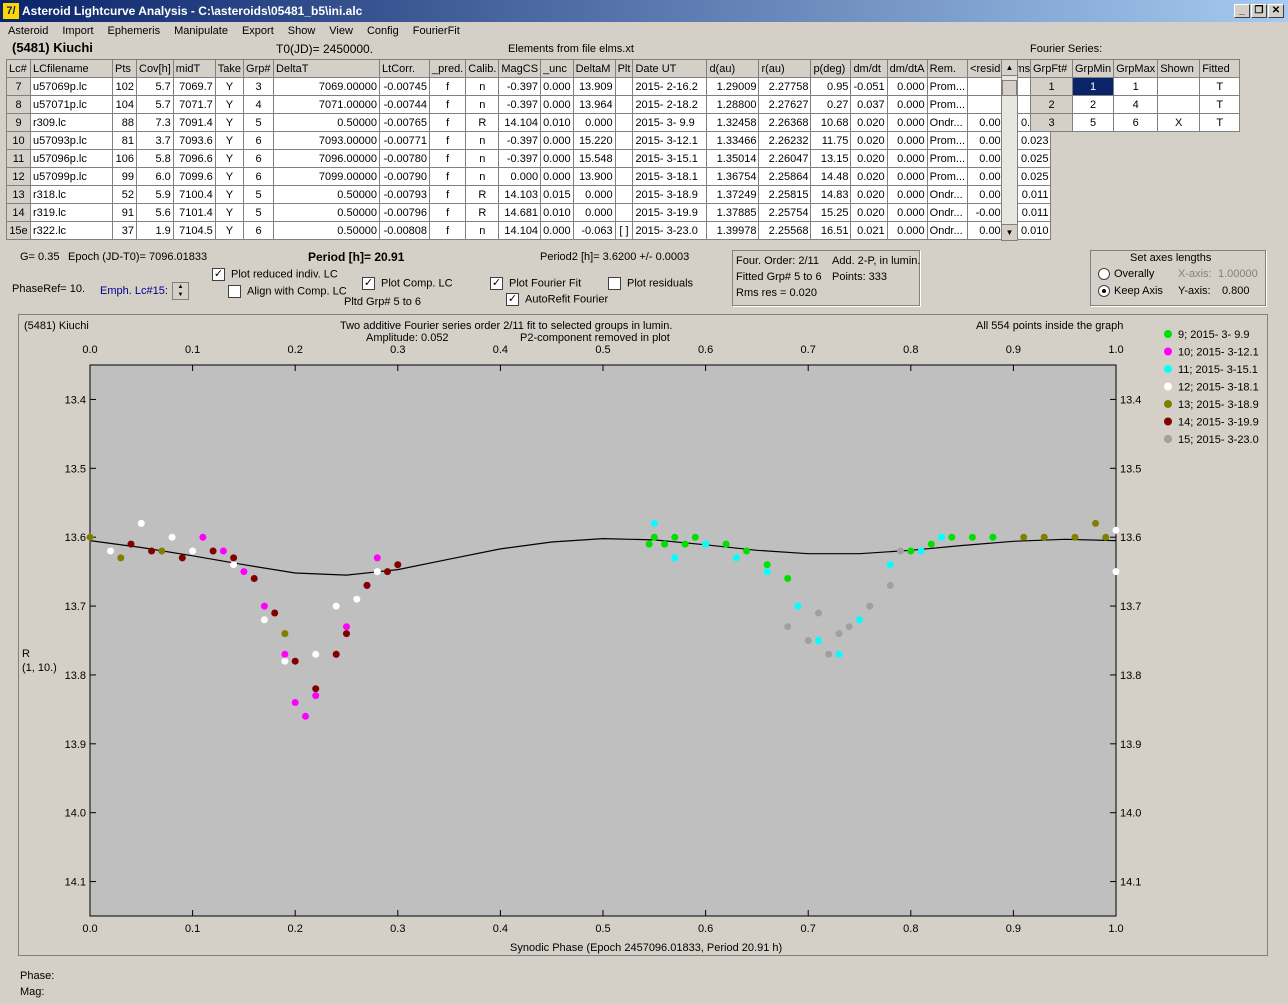 The width and height of the screenshot is (1288, 1004). Describe the element at coordinates (670, 140) in the screenshot. I see `lc-cell: 2015- 3-12.1` at that location.